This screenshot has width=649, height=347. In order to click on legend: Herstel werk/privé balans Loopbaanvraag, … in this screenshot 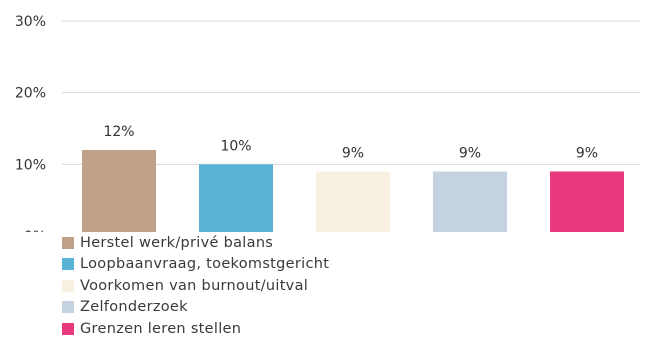, I will do `click(195, 286)`.